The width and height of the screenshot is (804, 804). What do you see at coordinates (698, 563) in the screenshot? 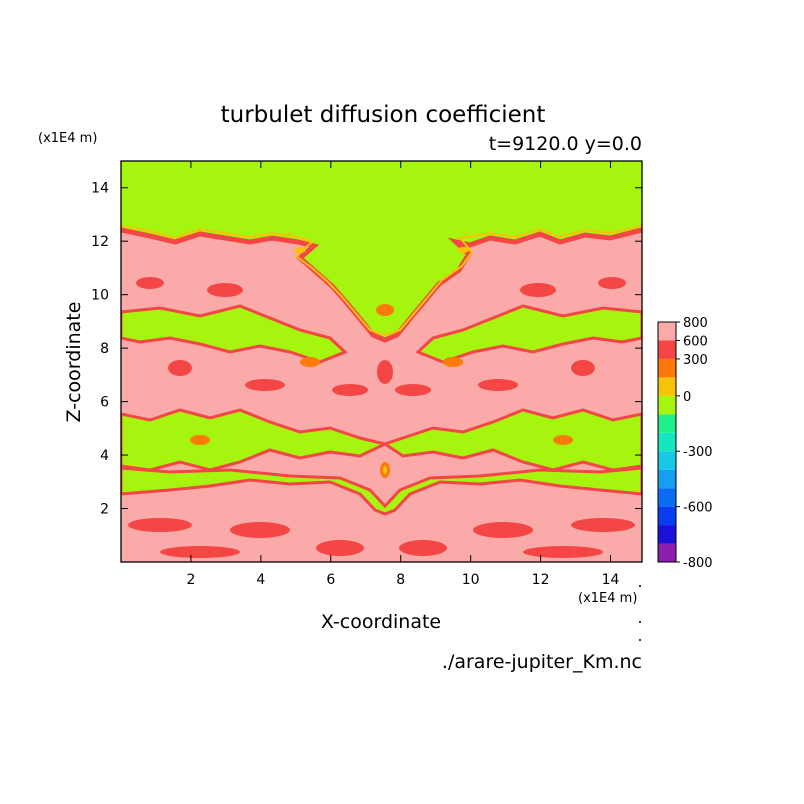
I see `colorbar-label: -800` at bounding box center [698, 563].